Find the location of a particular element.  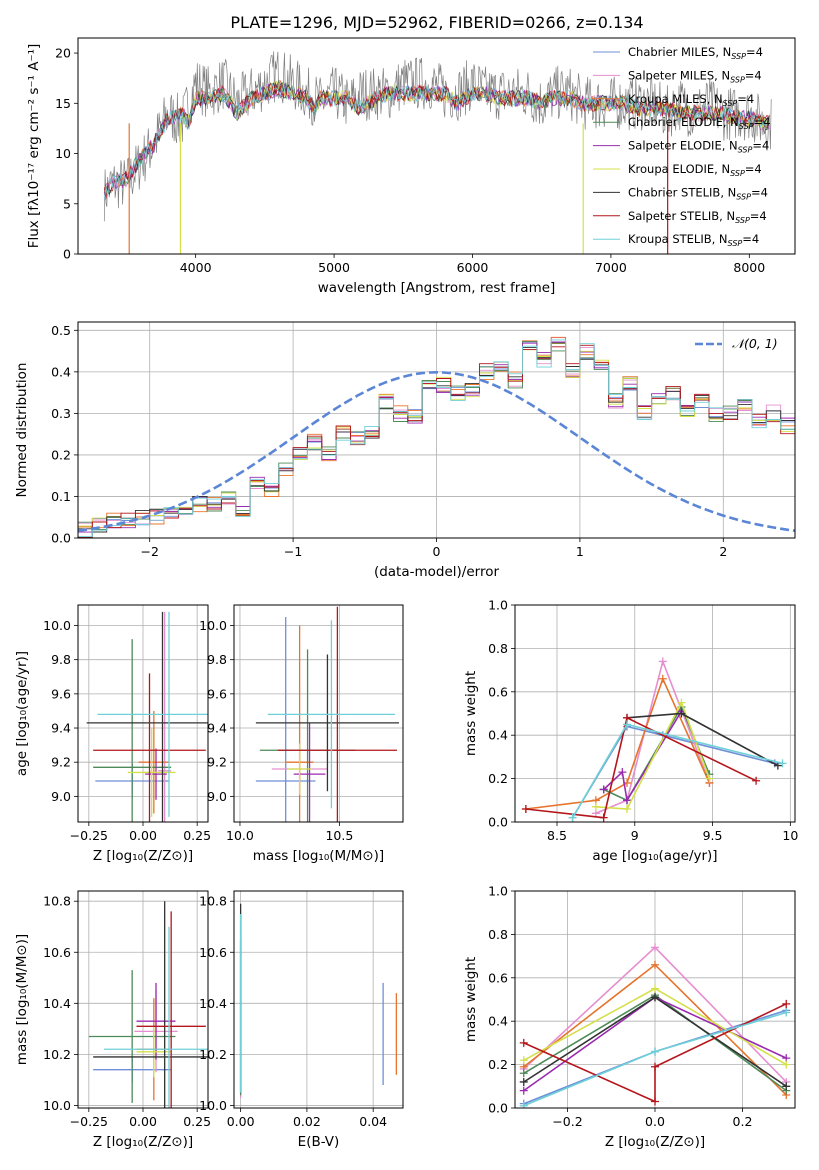

legend-label: Chabrier ELODIE, NSSP=4 is located at coordinates (699, 123).